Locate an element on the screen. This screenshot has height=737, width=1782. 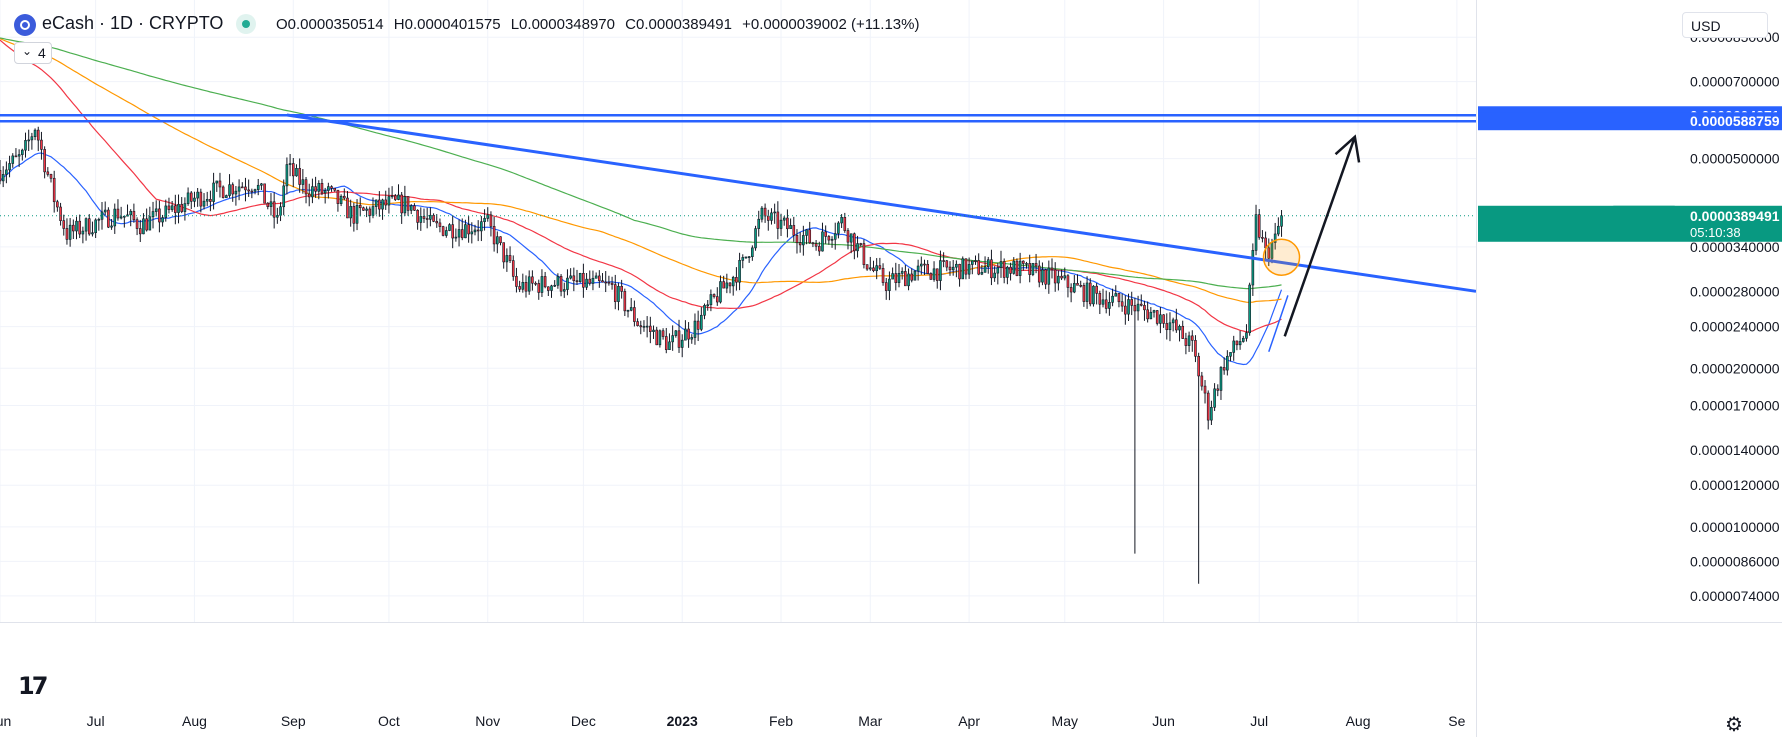
time-axis-tick-label: May is located at coordinates (1065, 721).